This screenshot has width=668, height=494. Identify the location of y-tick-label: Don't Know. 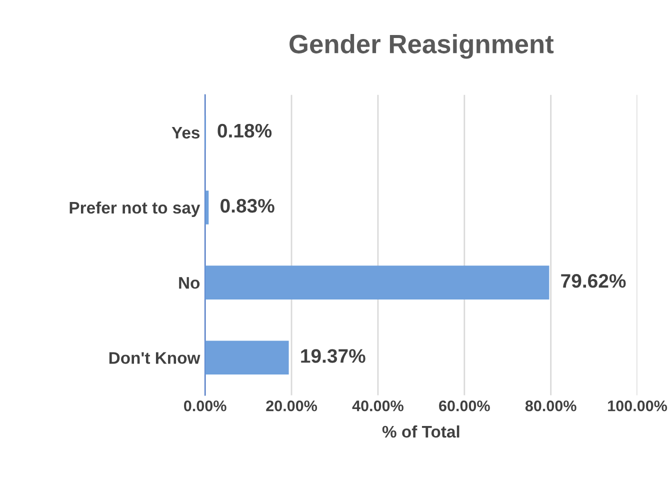
(154, 358).